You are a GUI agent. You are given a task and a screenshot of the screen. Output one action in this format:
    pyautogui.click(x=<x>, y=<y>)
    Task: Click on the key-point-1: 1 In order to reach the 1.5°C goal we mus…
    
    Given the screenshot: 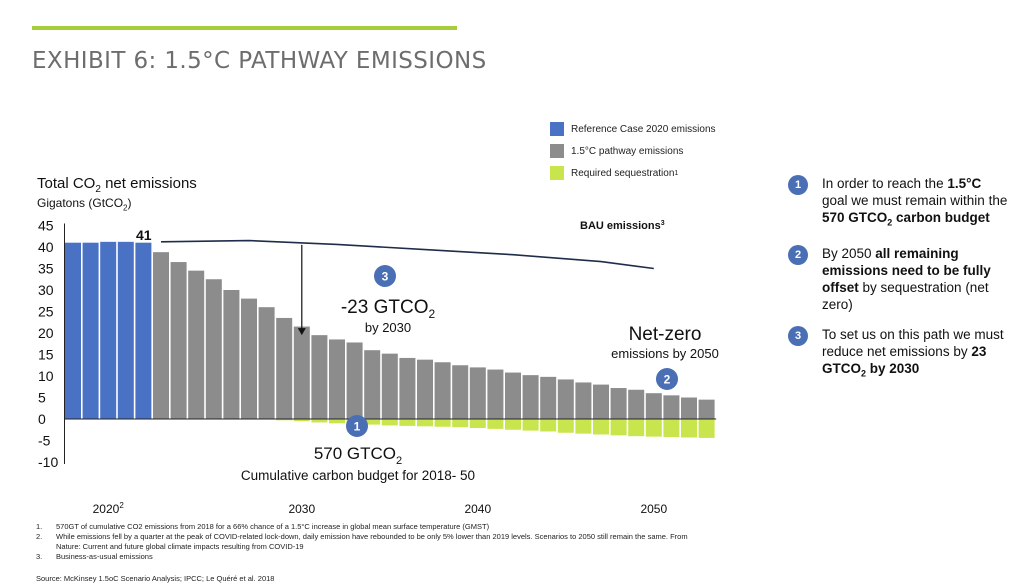 What is the action you would take?
    pyautogui.click(x=898, y=203)
    